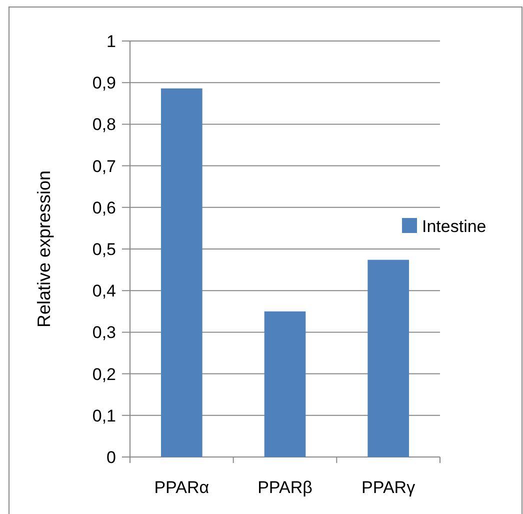  Describe the element at coordinates (104, 374) in the screenshot. I see `y-tick-label: 0,2` at that location.